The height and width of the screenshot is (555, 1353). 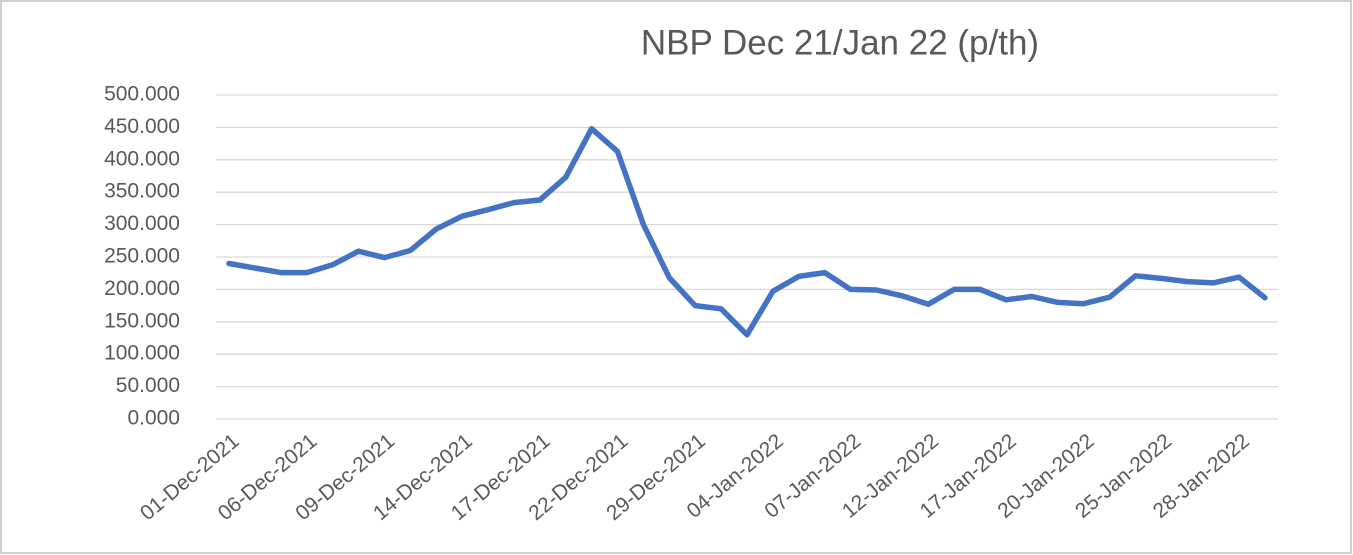 What do you see at coordinates (142, 353) in the screenshot?
I see `y-tick-label: 100.000` at bounding box center [142, 353].